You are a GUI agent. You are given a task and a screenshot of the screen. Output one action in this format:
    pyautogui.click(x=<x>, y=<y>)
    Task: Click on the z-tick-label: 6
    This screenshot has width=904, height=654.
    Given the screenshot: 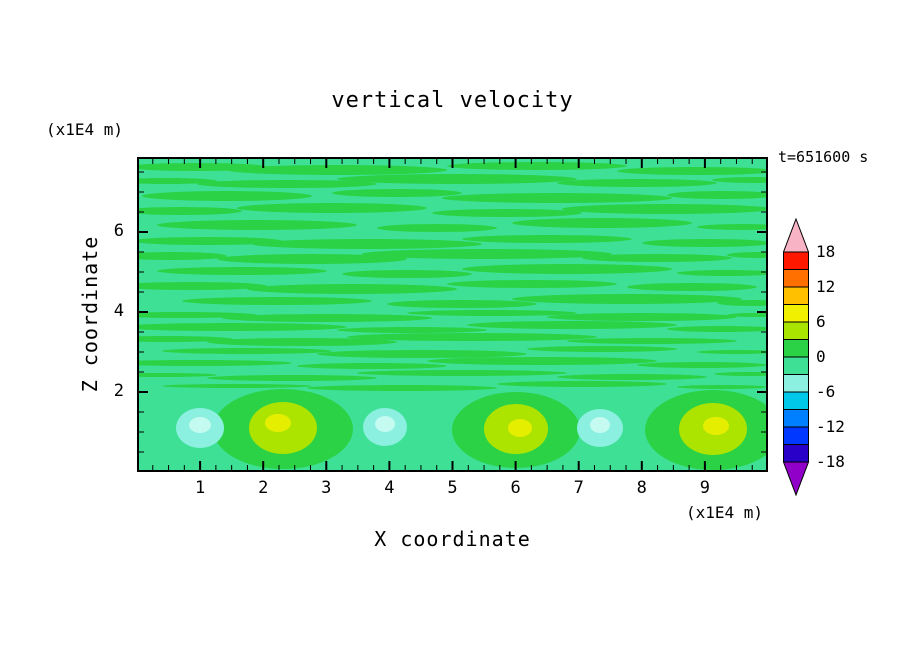 What is the action you would take?
    pyautogui.click(x=118, y=231)
    